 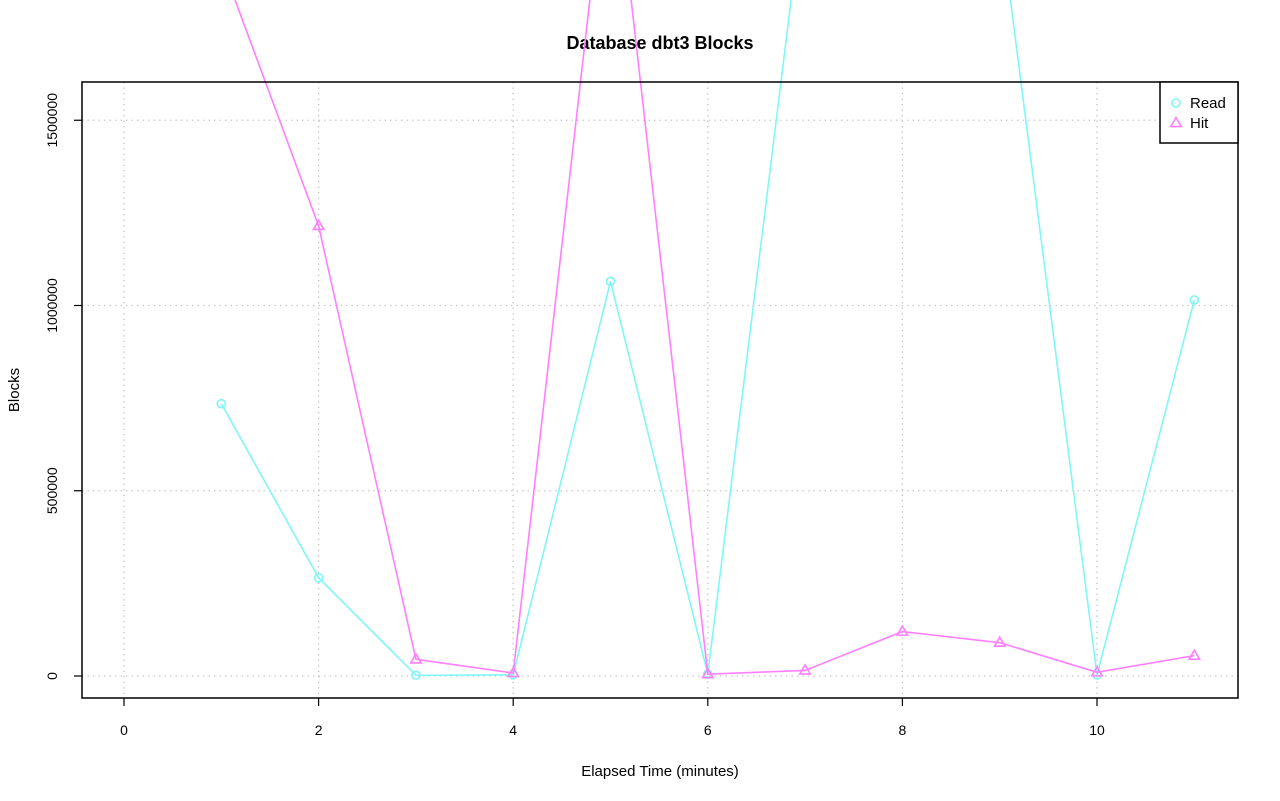 I want to click on x-axis: 0 2 4 6 8 10, so click(x=612, y=718).